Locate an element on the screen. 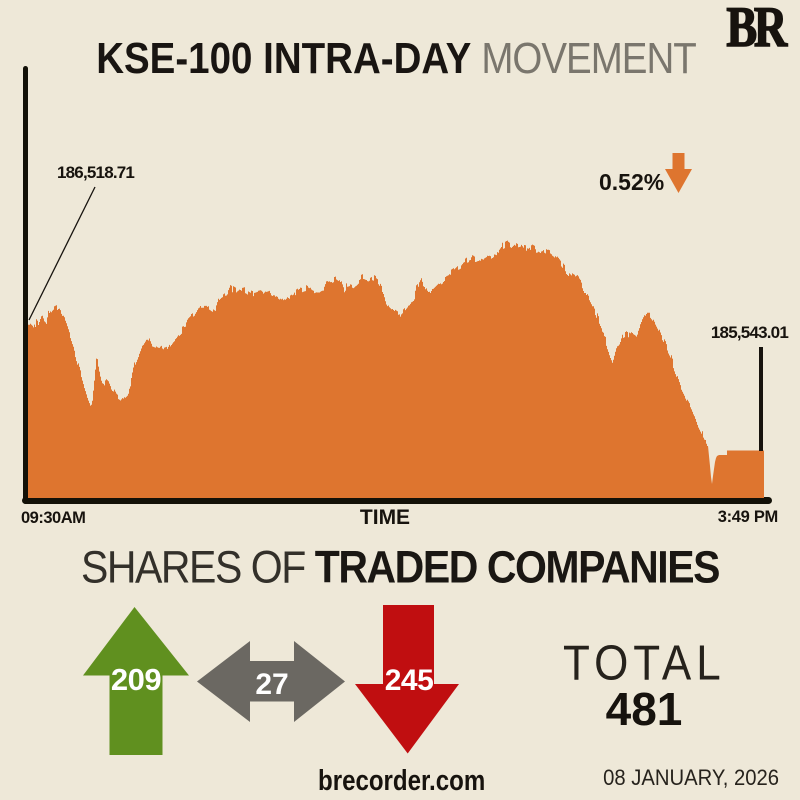 Image resolution: width=800 pixels, height=800 pixels. svg-text: 245 is located at coordinates (409, 680).